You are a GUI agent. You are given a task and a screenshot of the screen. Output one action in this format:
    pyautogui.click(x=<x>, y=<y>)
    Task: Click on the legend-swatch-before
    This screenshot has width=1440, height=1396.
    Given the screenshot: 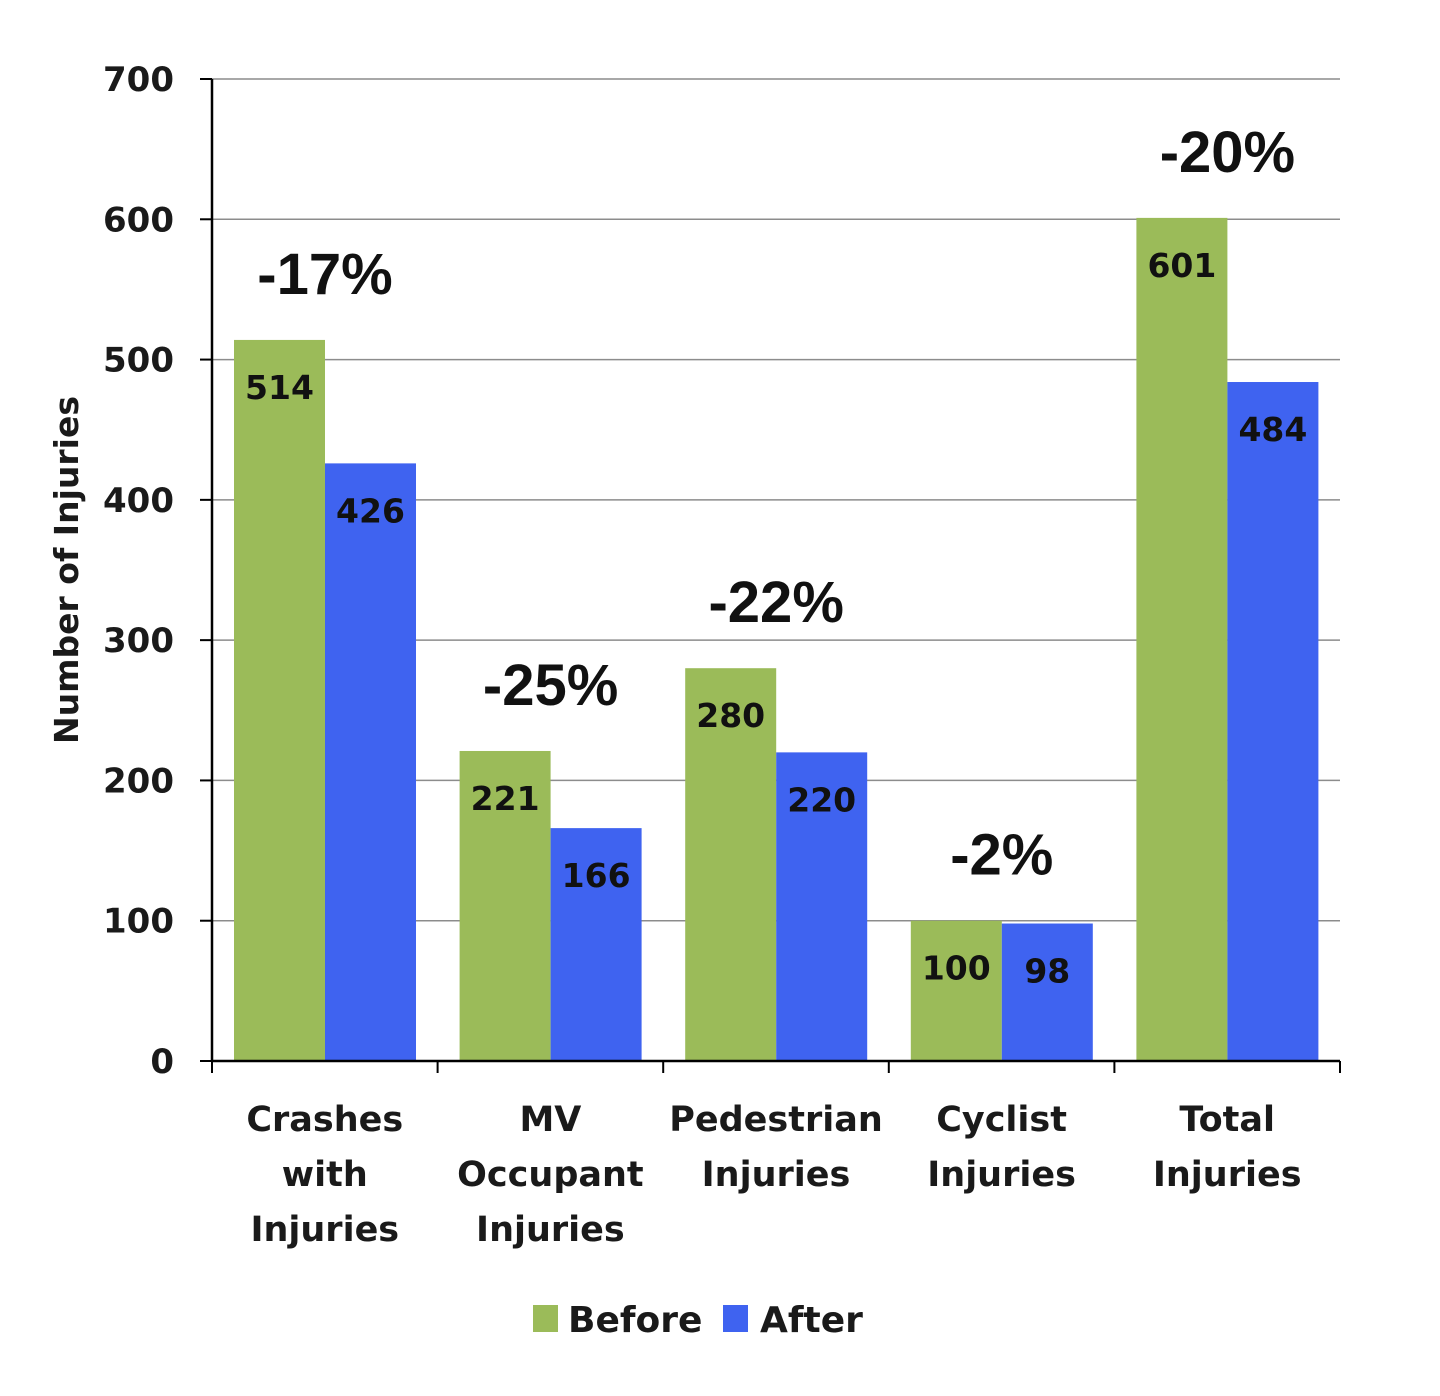 What is the action you would take?
    pyautogui.click(x=545, y=1318)
    